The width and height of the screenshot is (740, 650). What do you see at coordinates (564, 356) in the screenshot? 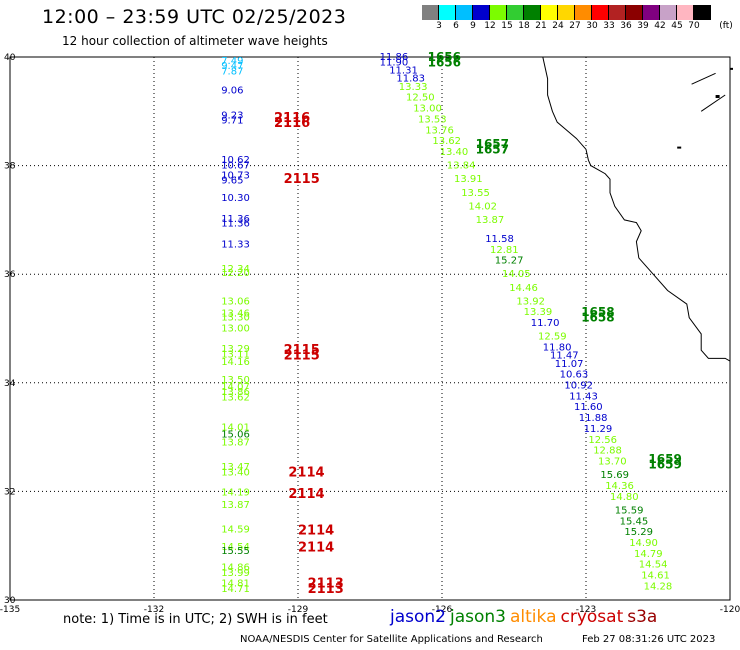
I see `wave-height-value: 11.47` at bounding box center [564, 356].